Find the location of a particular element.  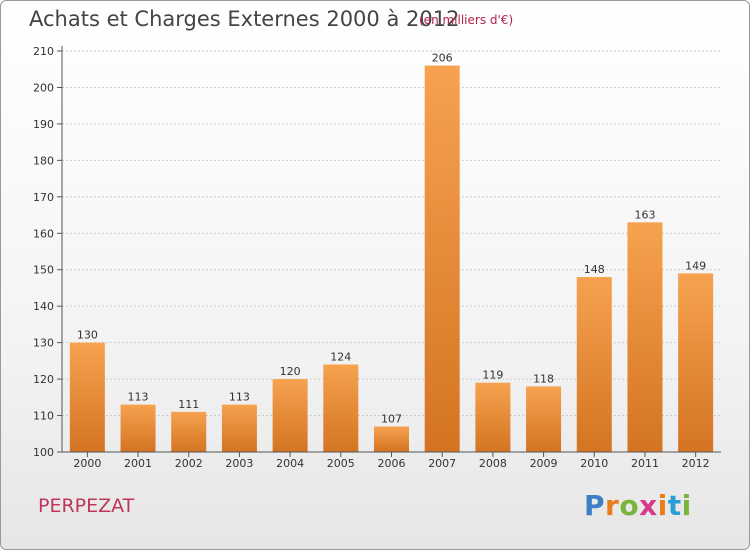

proxiti-logo: Proxiti is located at coordinates (638, 505).